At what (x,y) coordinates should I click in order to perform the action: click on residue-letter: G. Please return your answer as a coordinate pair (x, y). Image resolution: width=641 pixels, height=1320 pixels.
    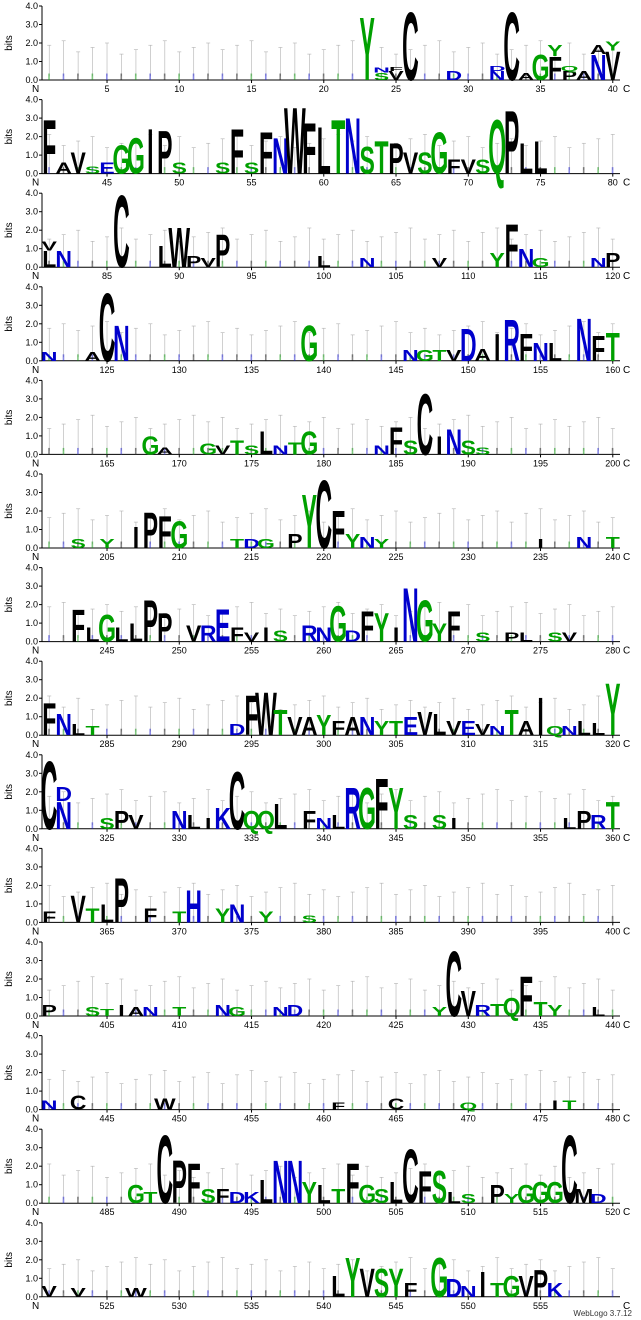
    Looking at the image, I should click on (122, 161).